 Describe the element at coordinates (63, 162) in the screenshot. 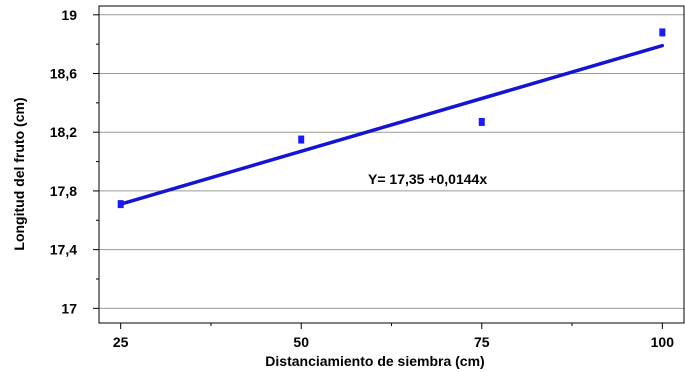

I see `y-tick-labels: 17 17,4 17,8 18,2 18,6 19` at that location.